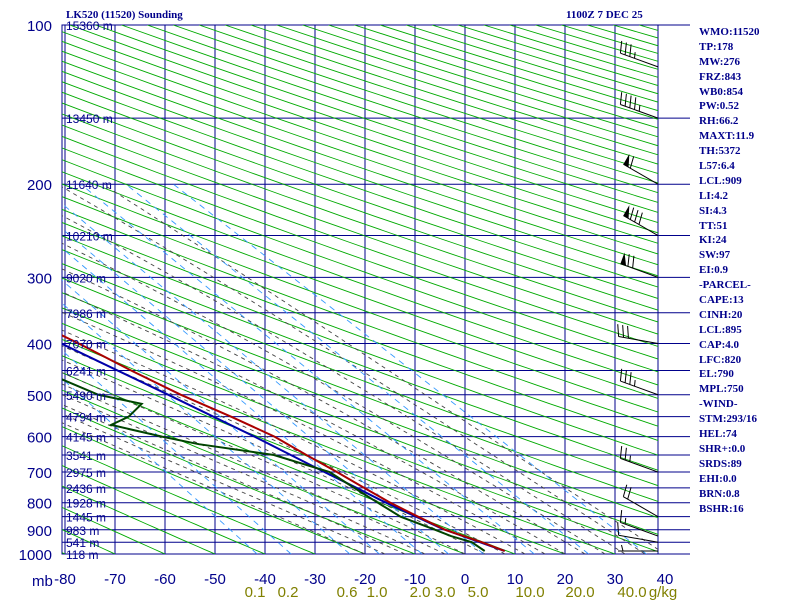 The width and height of the screenshot is (800, 600). I want to click on height-label: 541 m, so click(82, 543).